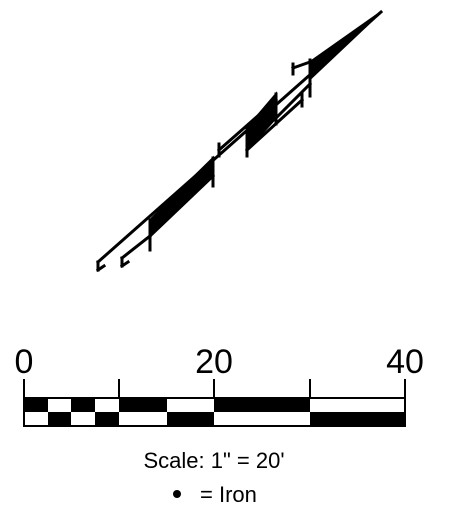  I want to click on scale-tick-label-20: 20, so click(214, 362).